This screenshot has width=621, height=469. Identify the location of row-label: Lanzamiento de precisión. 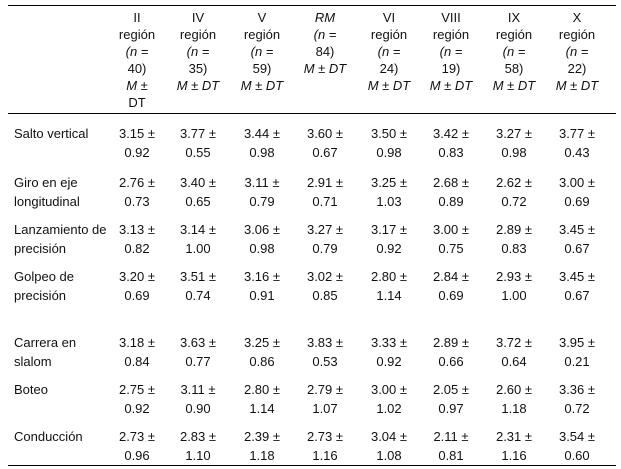
(60, 239).